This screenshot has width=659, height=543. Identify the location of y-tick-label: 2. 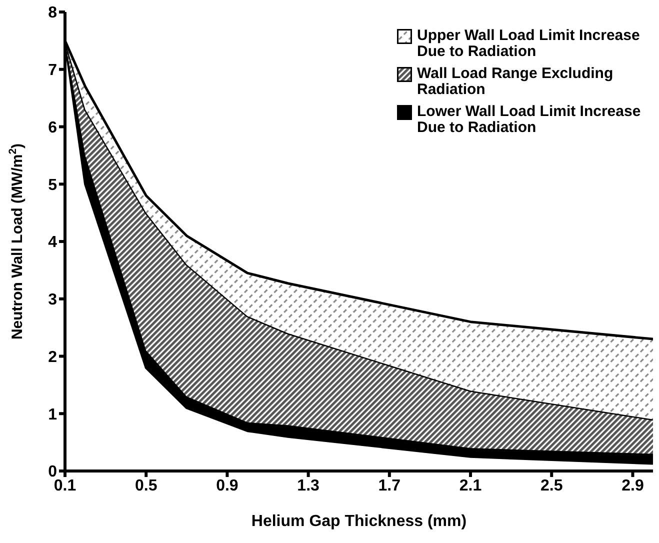
(53, 357).